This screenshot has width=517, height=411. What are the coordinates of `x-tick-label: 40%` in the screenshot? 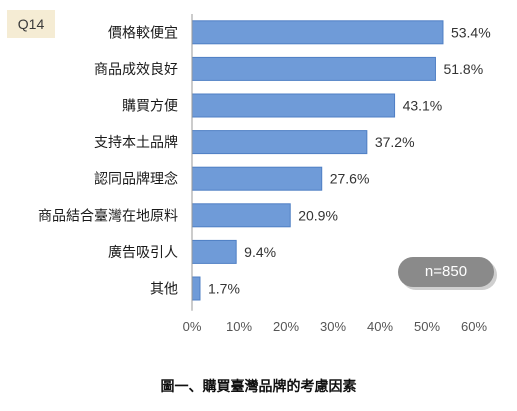 It's located at (380, 326).